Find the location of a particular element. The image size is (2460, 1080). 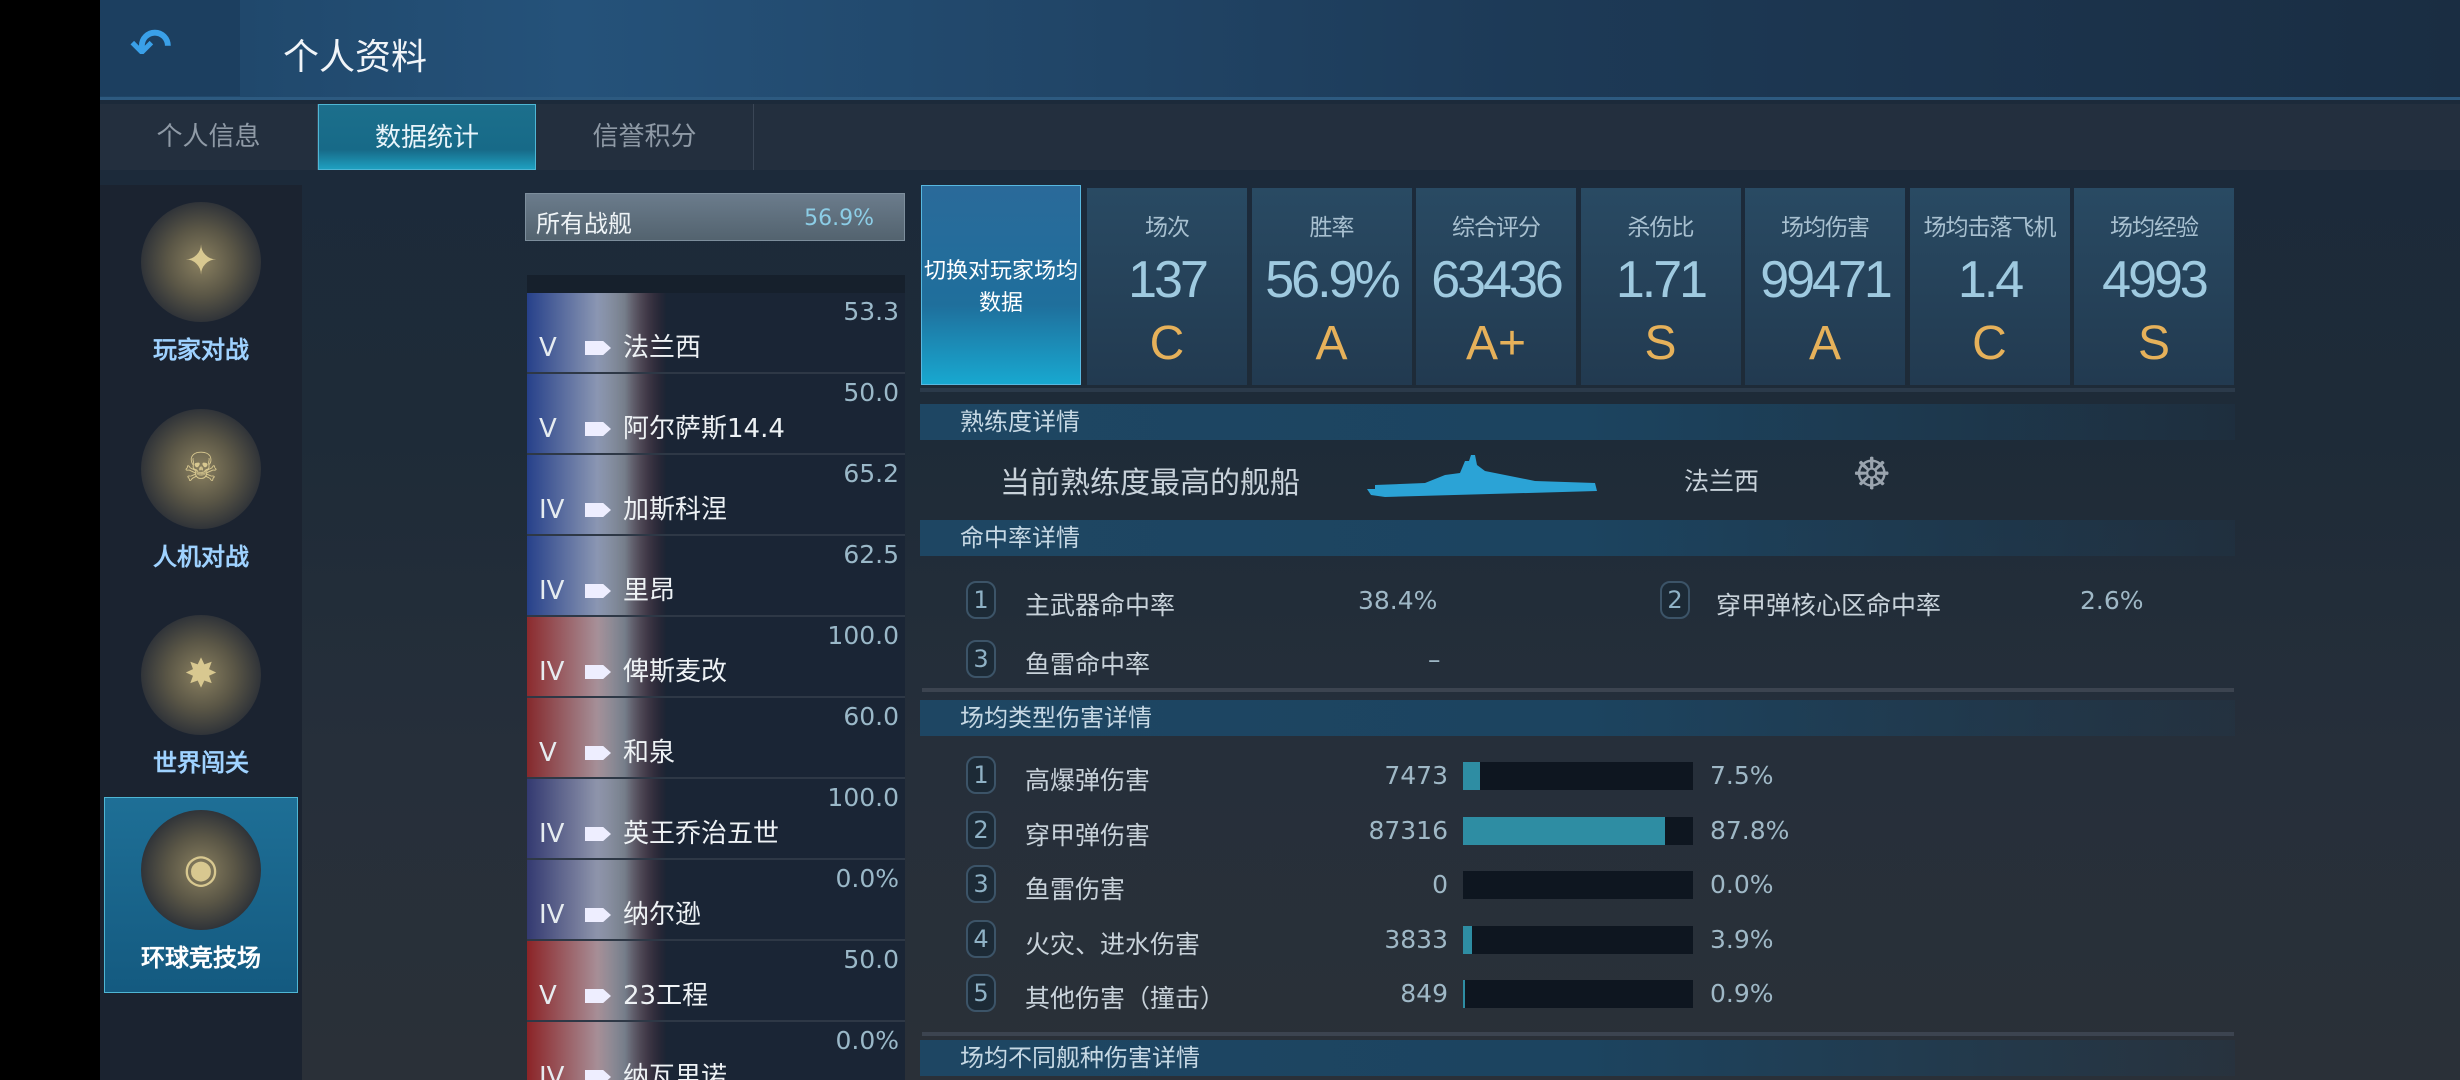

stat-value: 63436 is located at coordinates (1497, 280).